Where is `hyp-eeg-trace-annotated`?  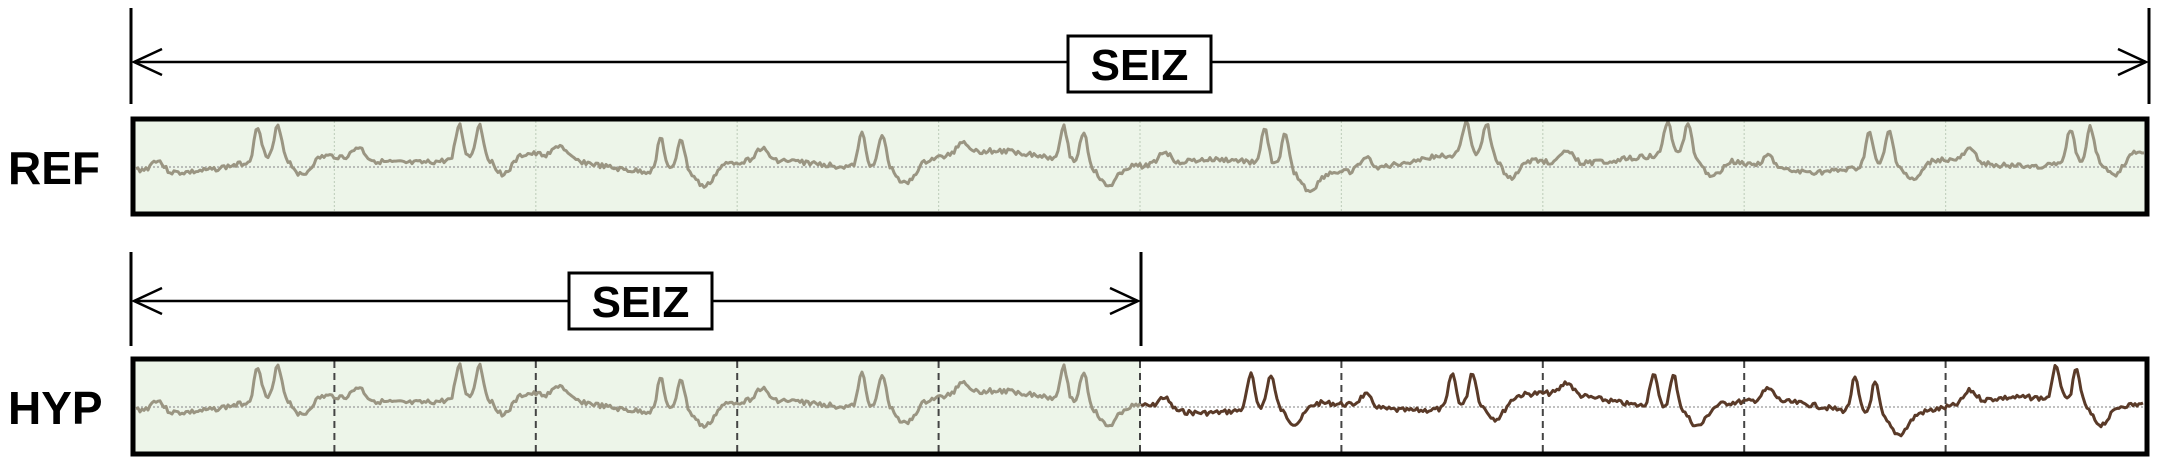
hyp-eeg-trace-annotated is located at coordinates (638, 395).